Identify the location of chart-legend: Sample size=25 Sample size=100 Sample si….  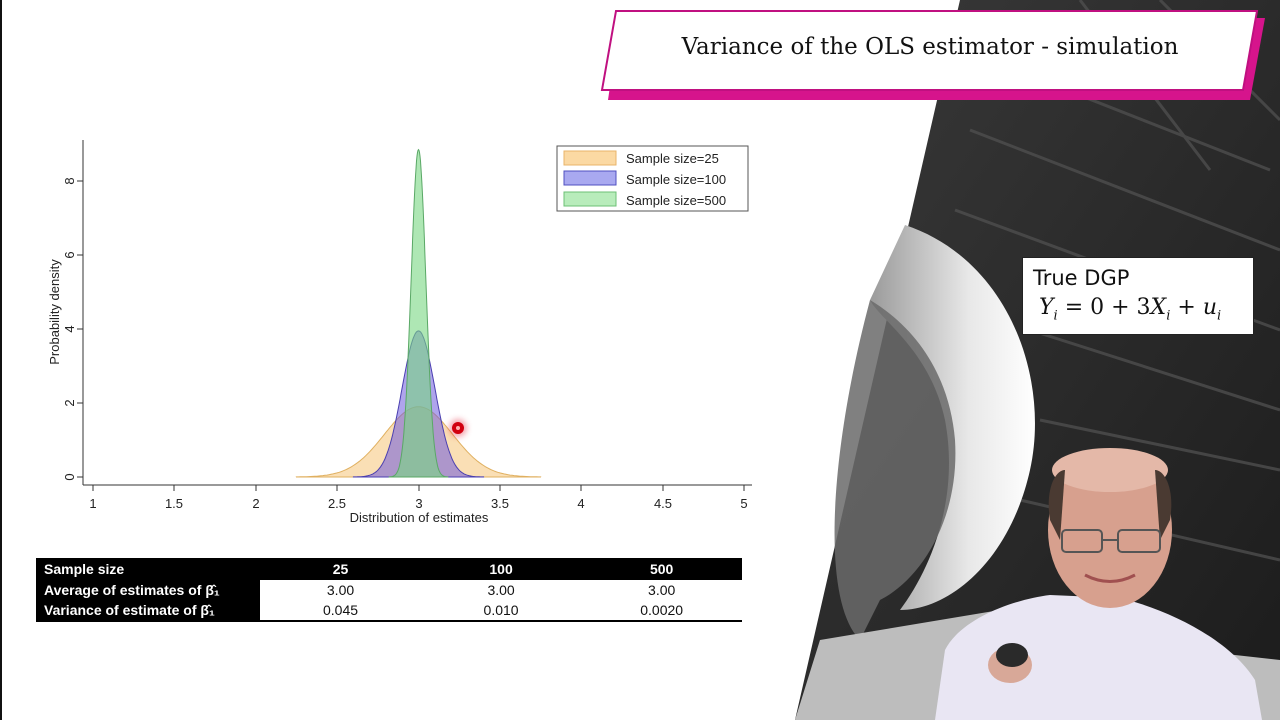
(652, 178).